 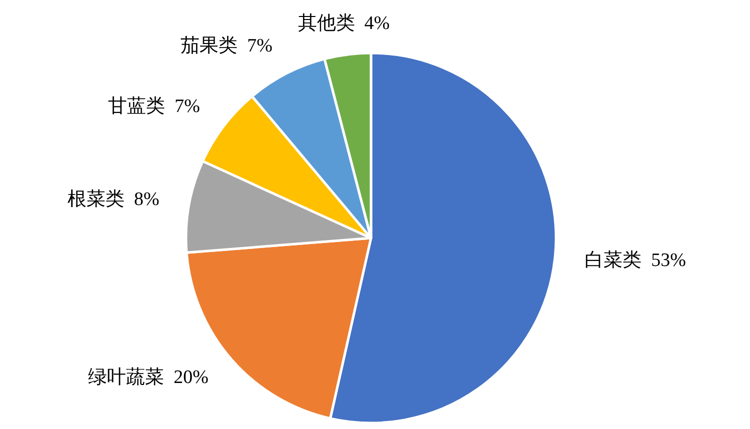 What do you see at coordinates (344, 23) in the screenshot?
I see `slice-label: 其他类 4%` at bounding box center [344, 23].